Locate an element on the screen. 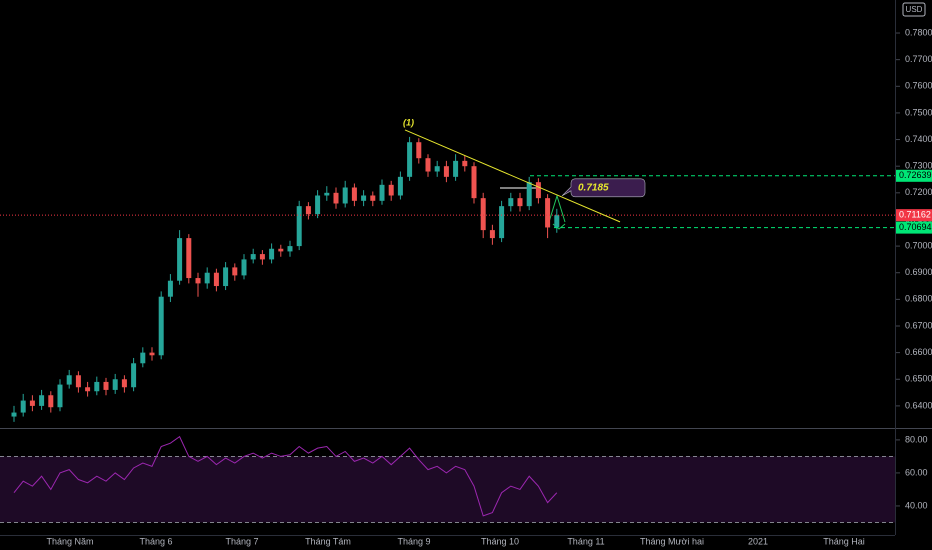 This screenshot has height=550, width=932. x-tick-label: Tháng Tám is located at coordinates (328, 541).